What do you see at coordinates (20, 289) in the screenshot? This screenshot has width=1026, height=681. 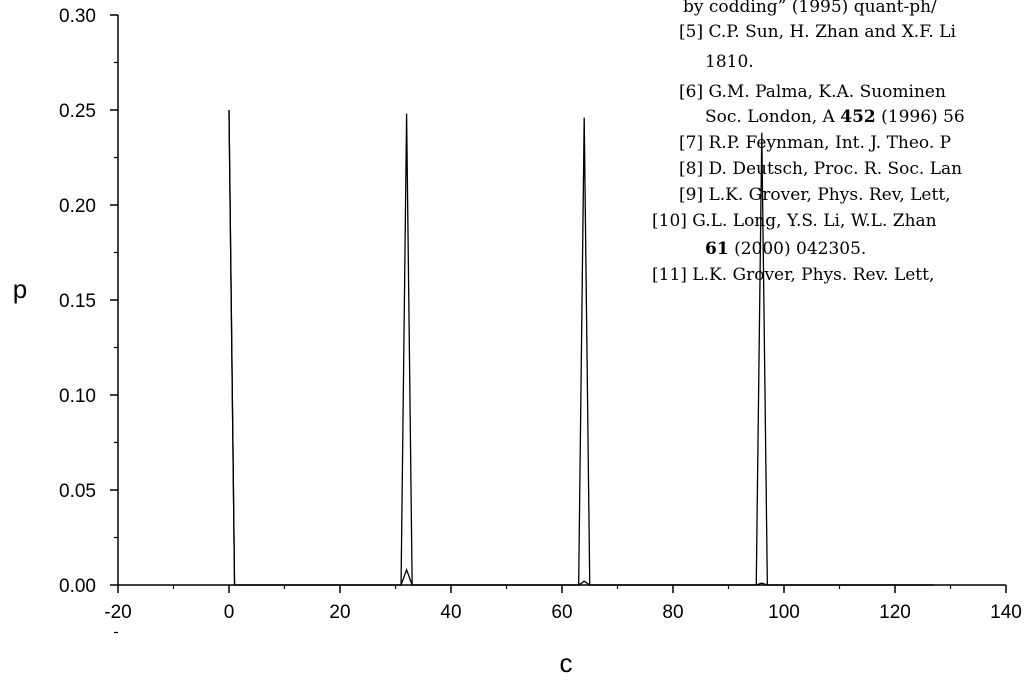 I see `y-axis-title: p` at bounding box center [20, 289].